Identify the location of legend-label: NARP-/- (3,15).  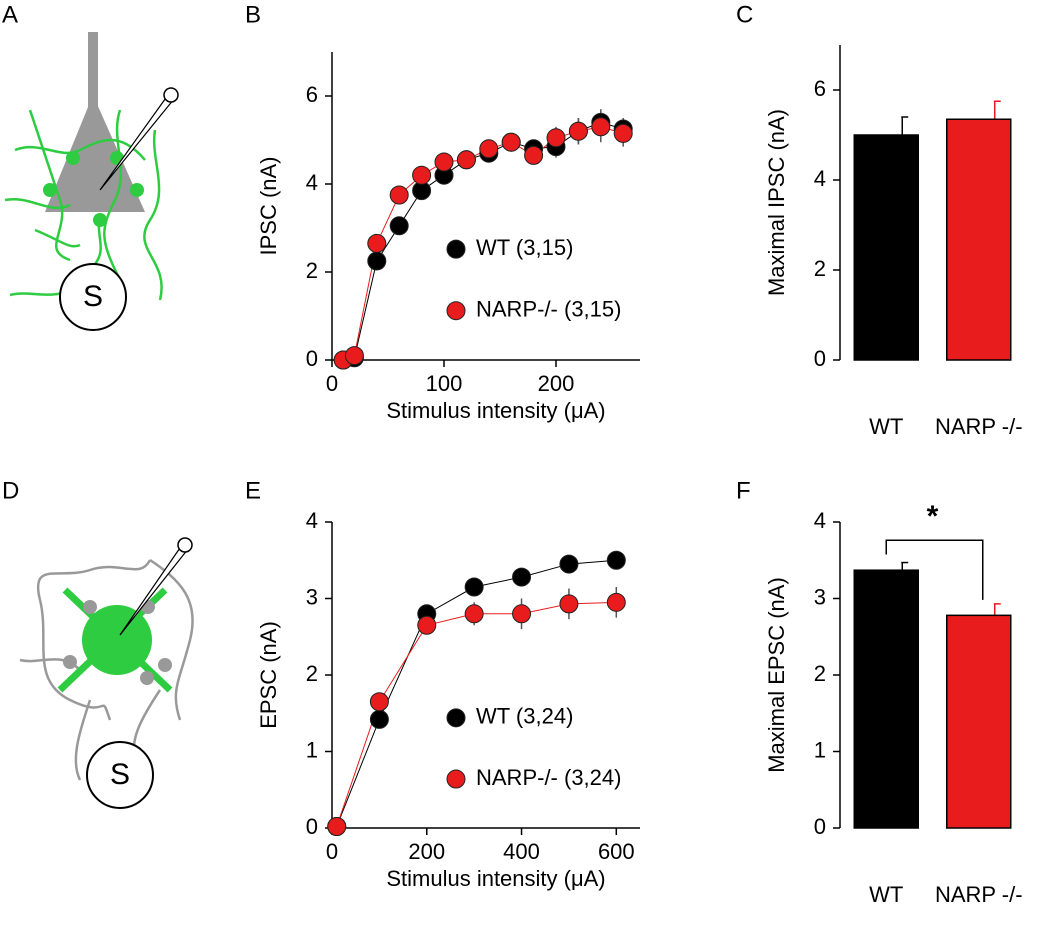
(548, 309).